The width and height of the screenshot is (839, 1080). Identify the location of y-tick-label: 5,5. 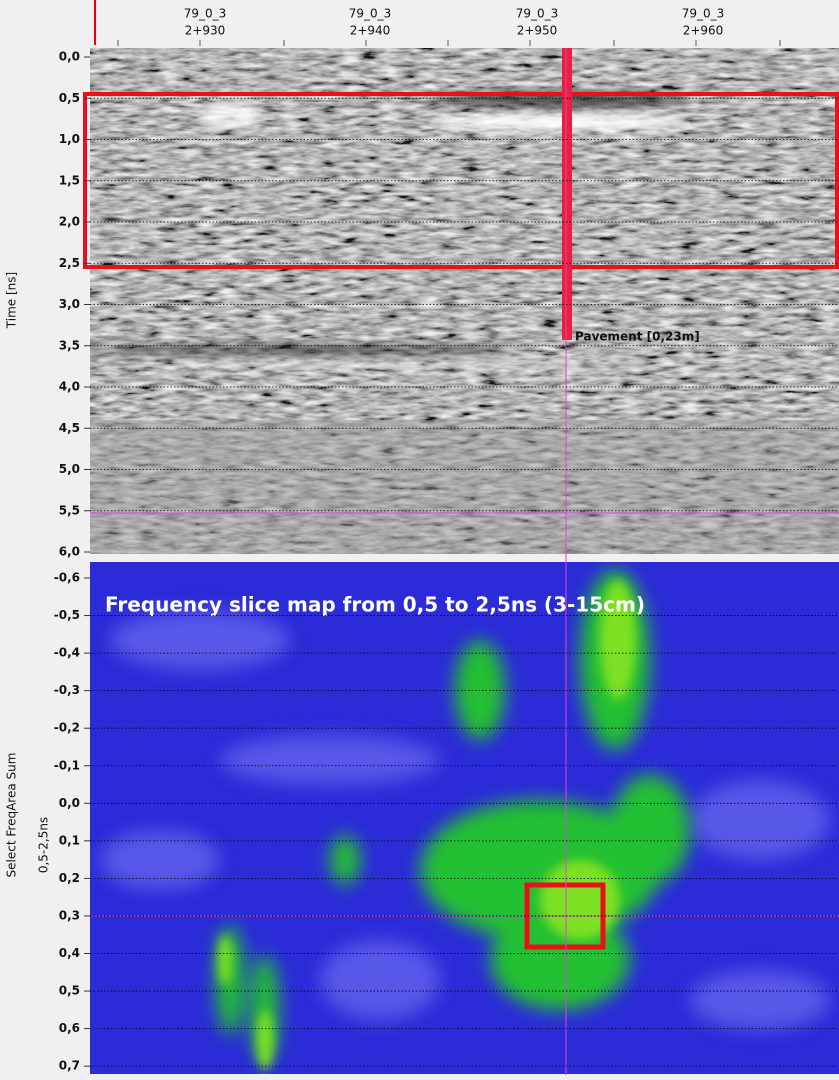
(69, 510).